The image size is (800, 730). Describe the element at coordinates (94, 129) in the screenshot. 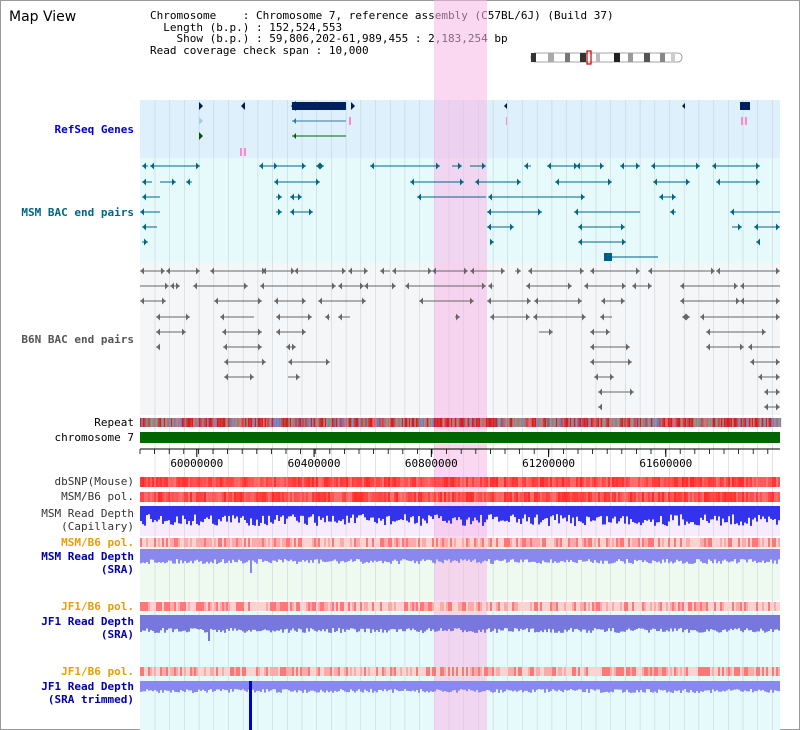

I see `refseq-genes-label: RefSeq Genes` at that location.